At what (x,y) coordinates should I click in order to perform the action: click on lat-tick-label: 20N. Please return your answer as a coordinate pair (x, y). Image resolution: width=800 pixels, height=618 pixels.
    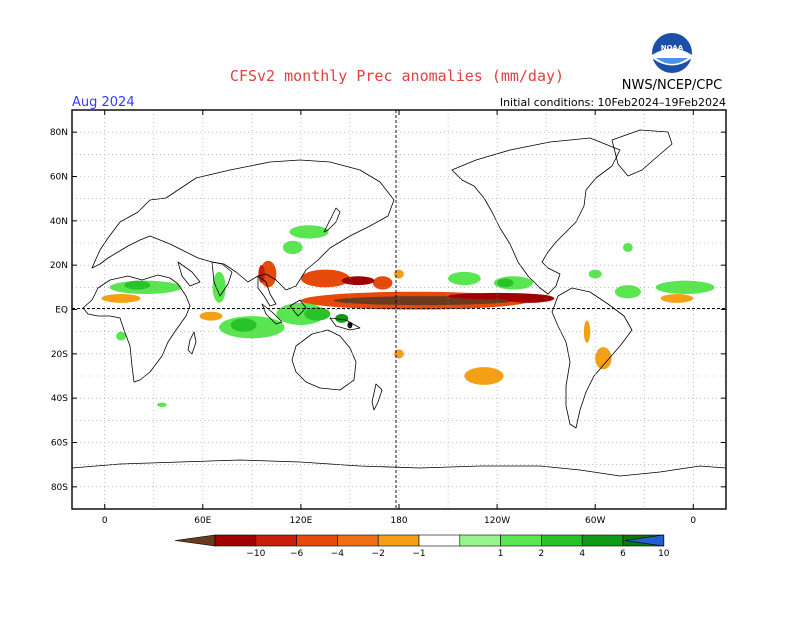
    Looking at the image, I should click on (59, 266).